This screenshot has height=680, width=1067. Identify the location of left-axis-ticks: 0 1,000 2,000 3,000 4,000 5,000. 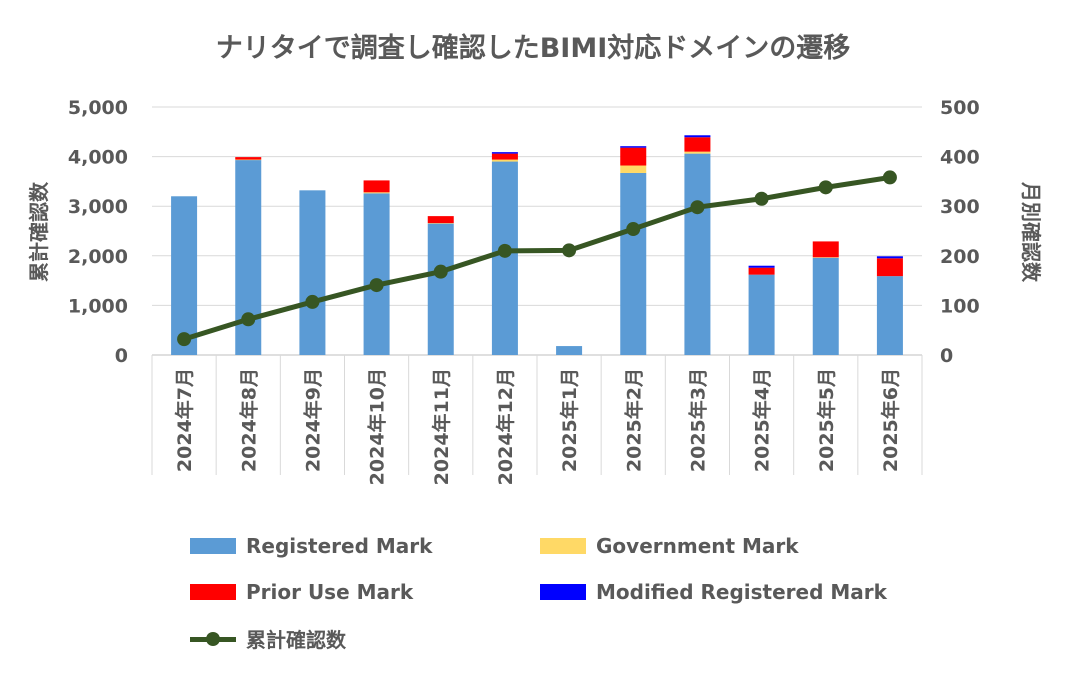
(98, 232).